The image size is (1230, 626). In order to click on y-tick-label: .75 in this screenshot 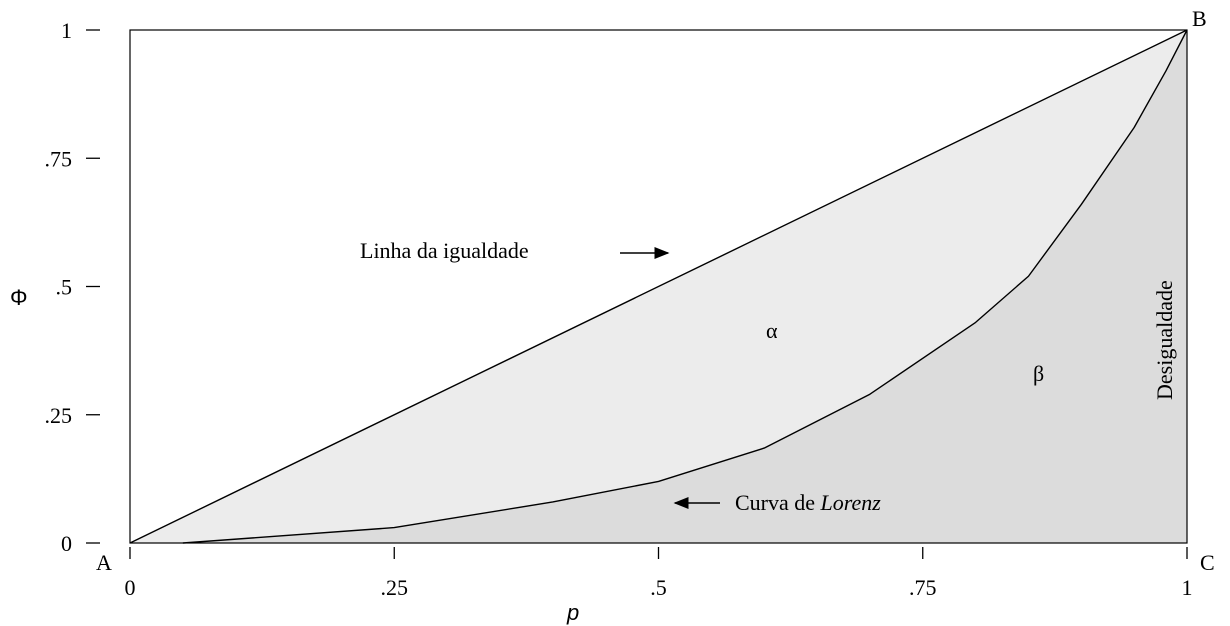, I will do `click(59, 158)`.